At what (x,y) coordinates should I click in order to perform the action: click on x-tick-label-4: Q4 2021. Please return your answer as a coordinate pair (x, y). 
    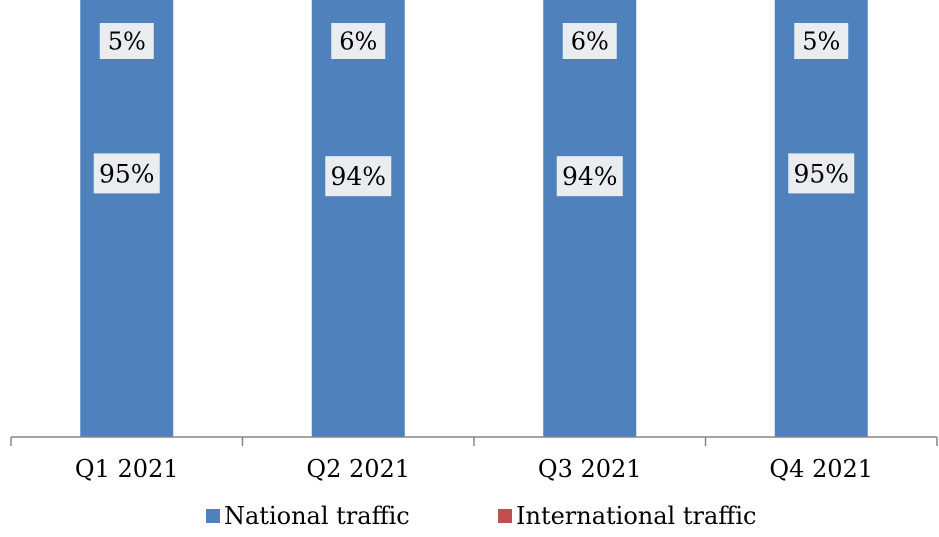
    Looking at the image, I should click on (821, 469).